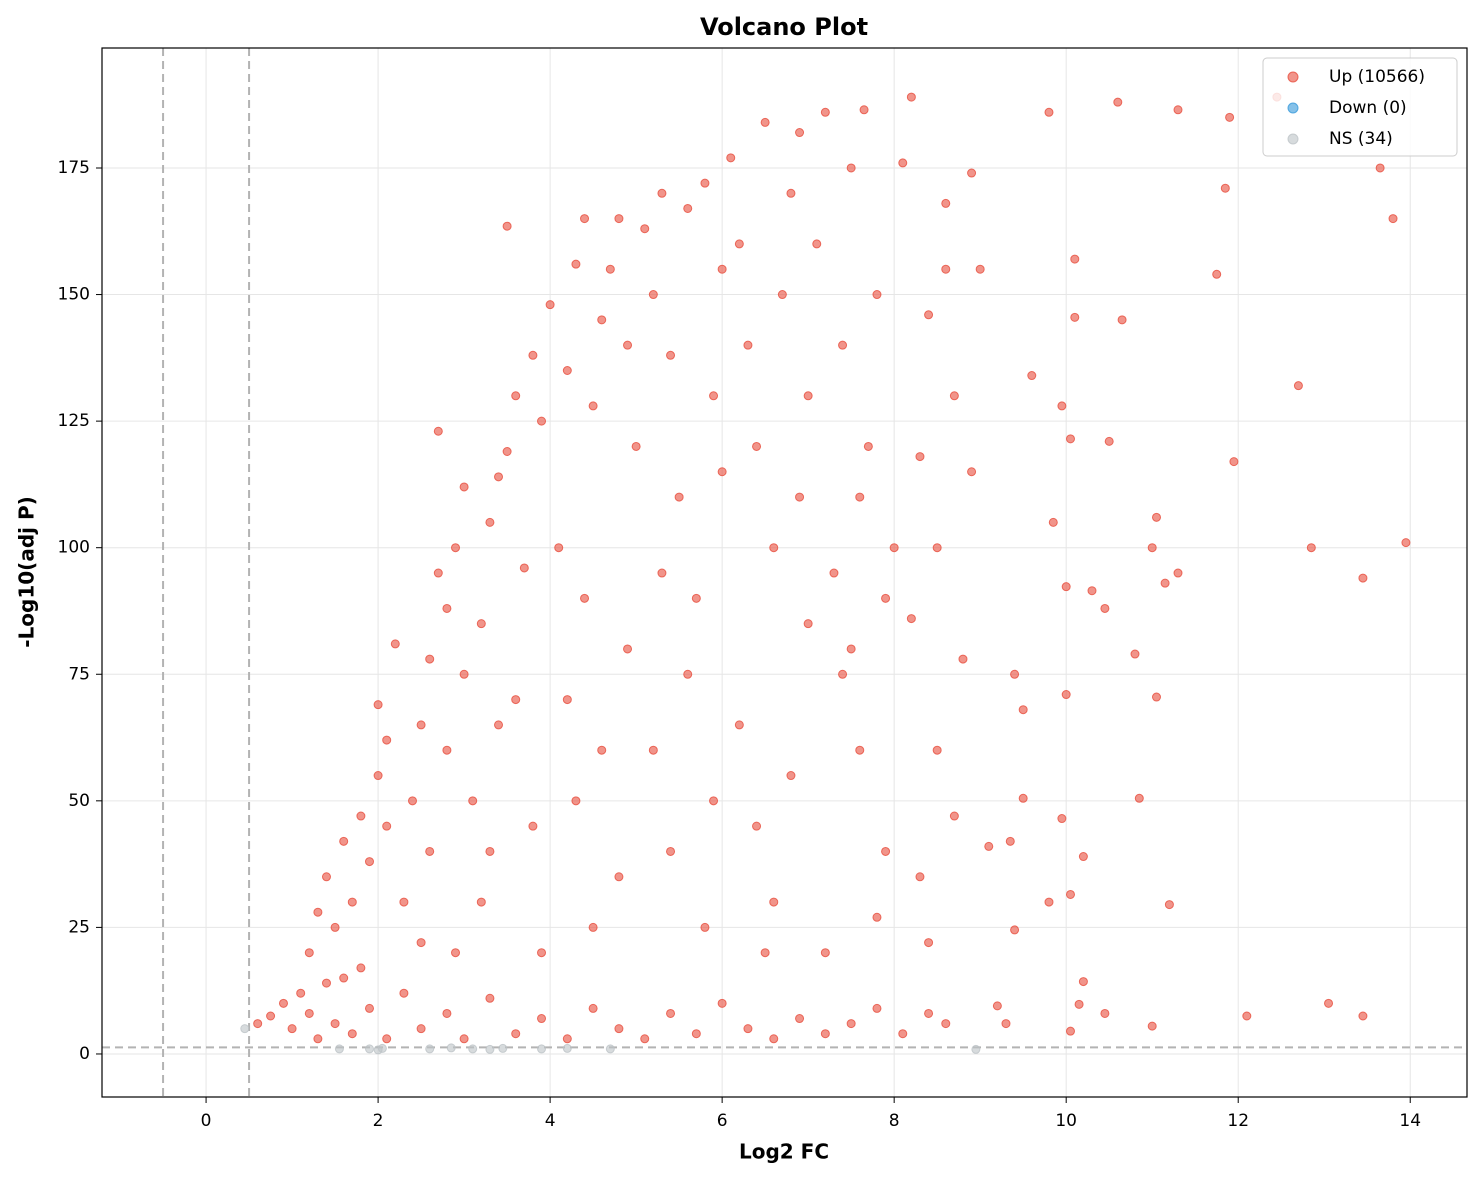 Image resolution: width=1482 pixels, height=1180 pixels. Describe the element at coordinates (27, 572) in the screenshot. I see `y-axis-label: -Log10(adj P)` at that location.